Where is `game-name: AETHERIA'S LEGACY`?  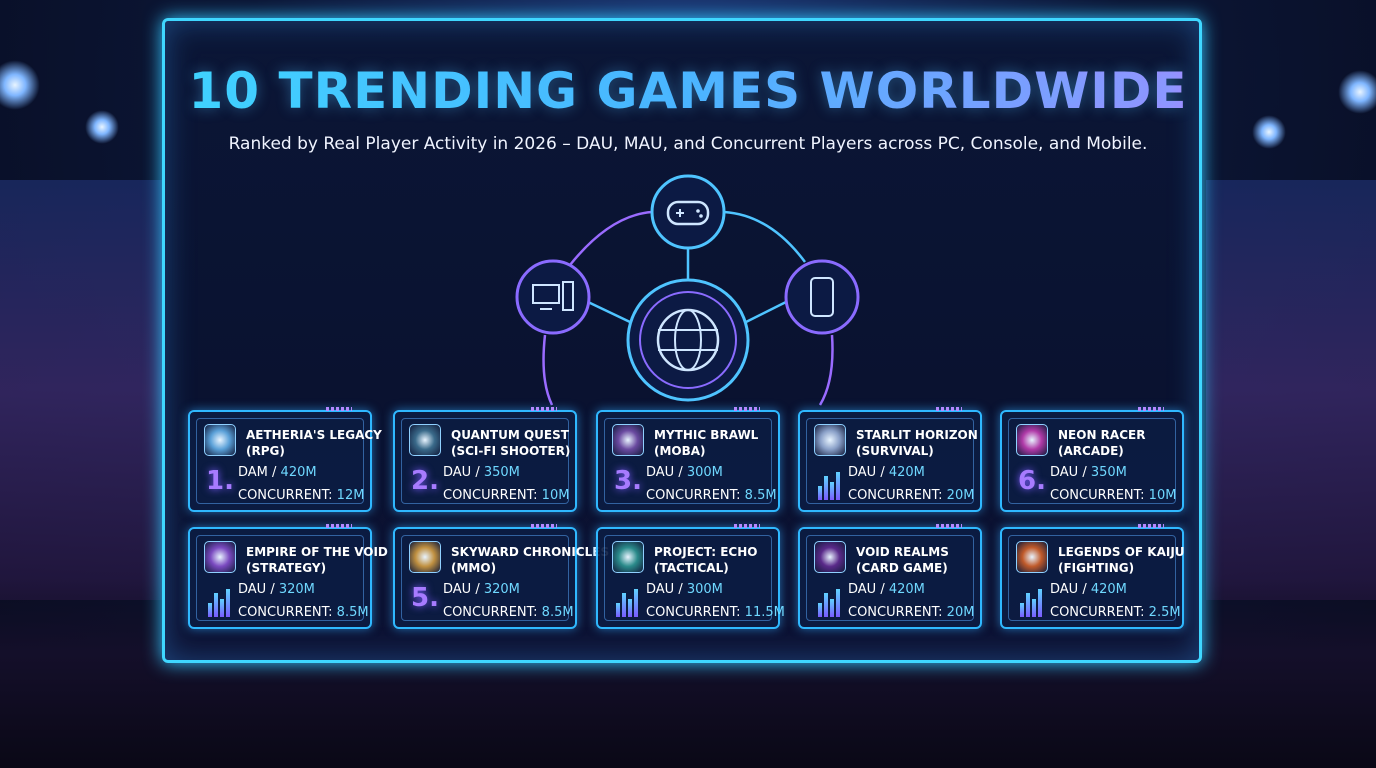
game-name: AETHERIA'S LEGACY is located at coordinates (314, 435).